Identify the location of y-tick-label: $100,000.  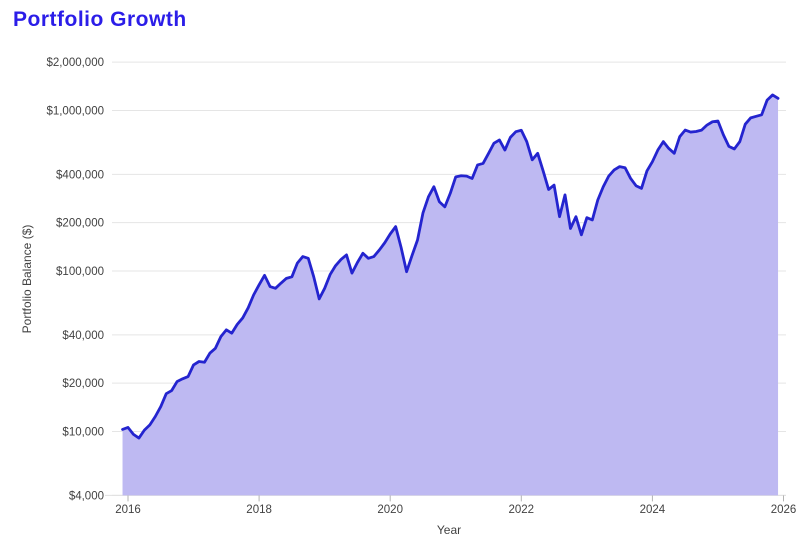
(80, 272).